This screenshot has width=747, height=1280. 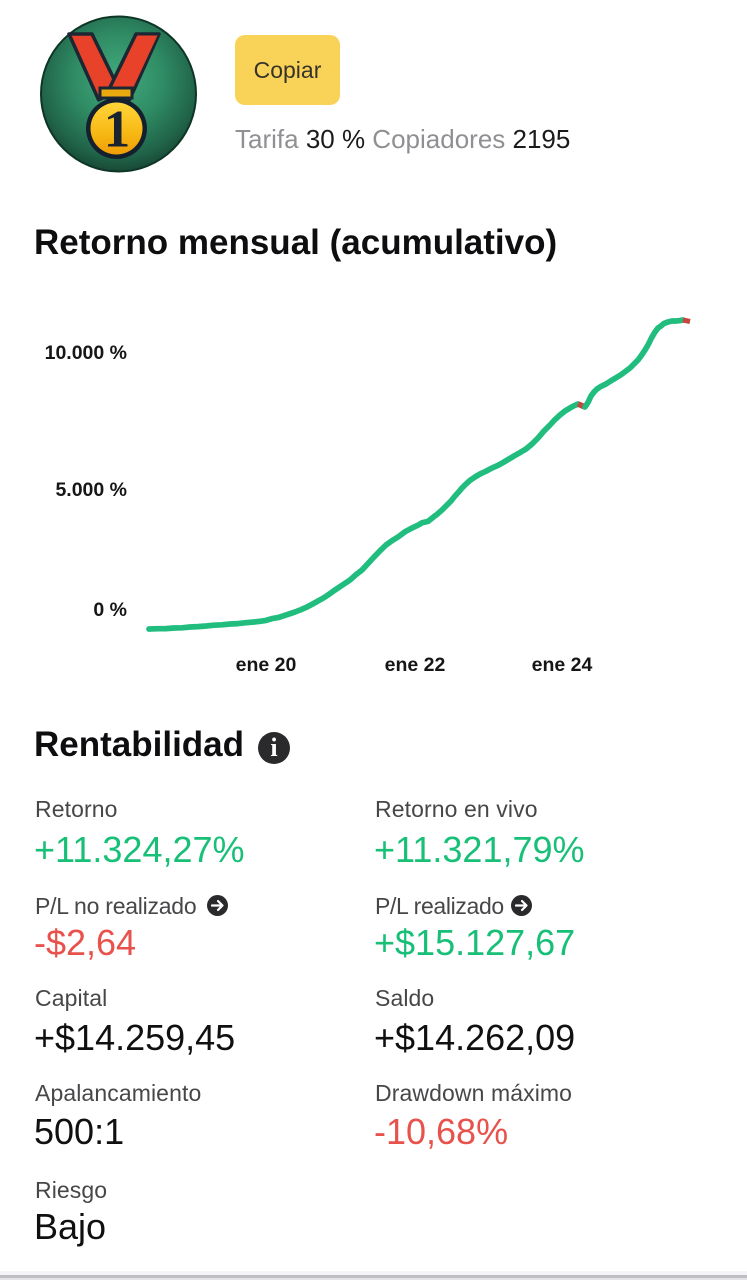 I want to click on svg-text: 5.000 %, so click(x=91, y=490).